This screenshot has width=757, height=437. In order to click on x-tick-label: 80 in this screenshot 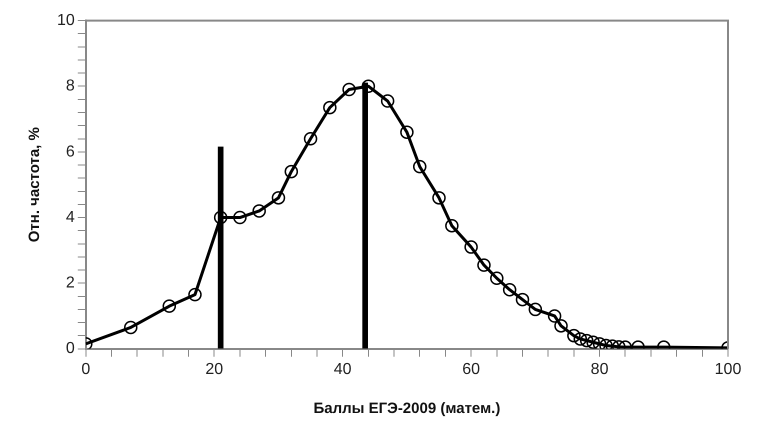, I will do `click(599, 369)`.